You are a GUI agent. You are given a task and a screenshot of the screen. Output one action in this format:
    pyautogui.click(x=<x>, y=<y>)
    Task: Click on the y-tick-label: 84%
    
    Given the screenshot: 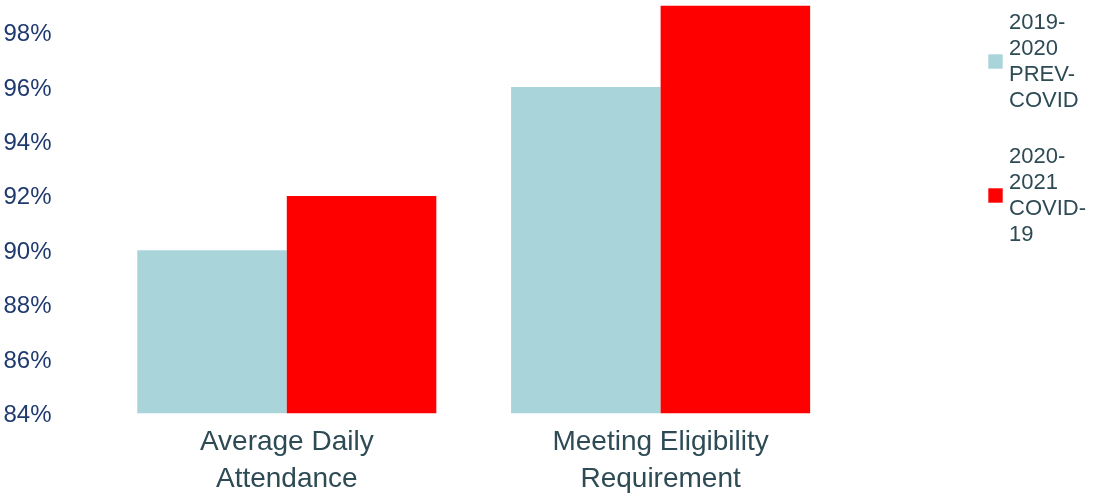 What is the action you would take?
    pyautogui.click(x=27, y=413)
    